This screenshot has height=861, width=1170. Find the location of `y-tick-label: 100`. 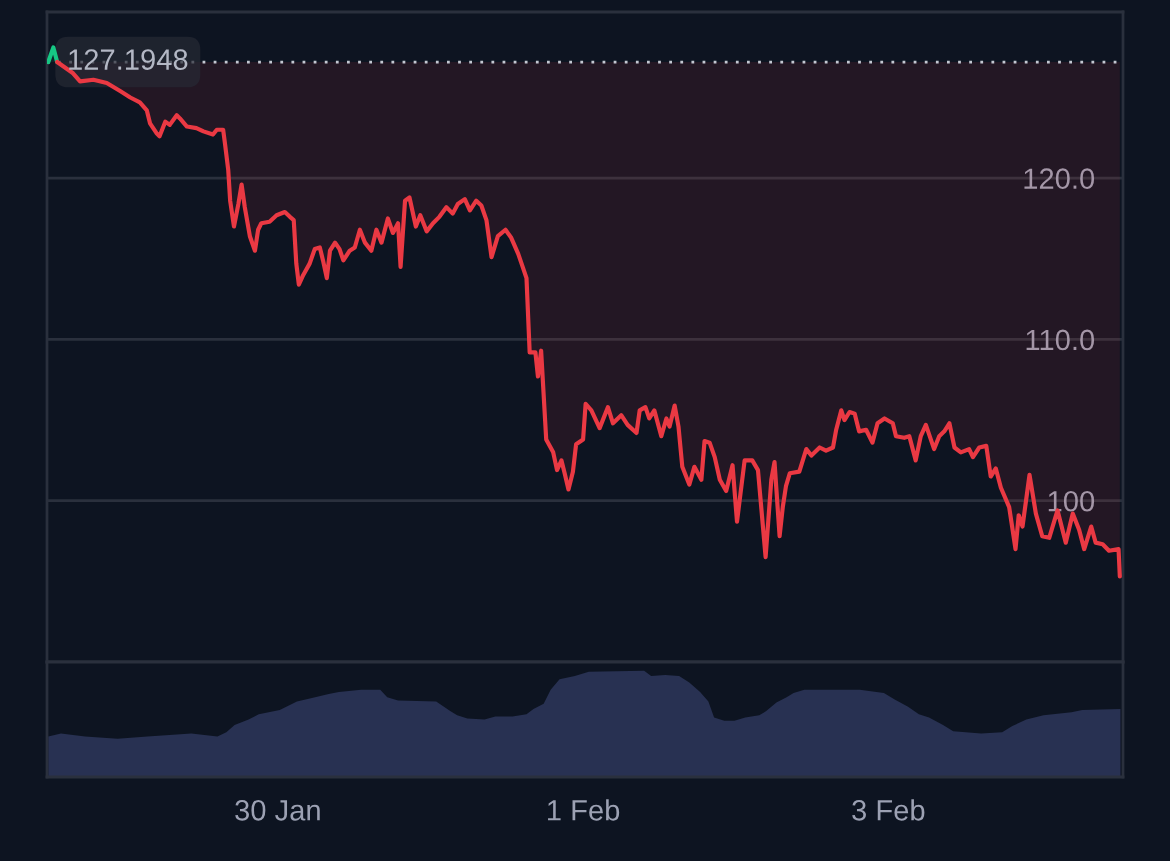

y-tick-label: 100 is located at coordinates (1071, 501).